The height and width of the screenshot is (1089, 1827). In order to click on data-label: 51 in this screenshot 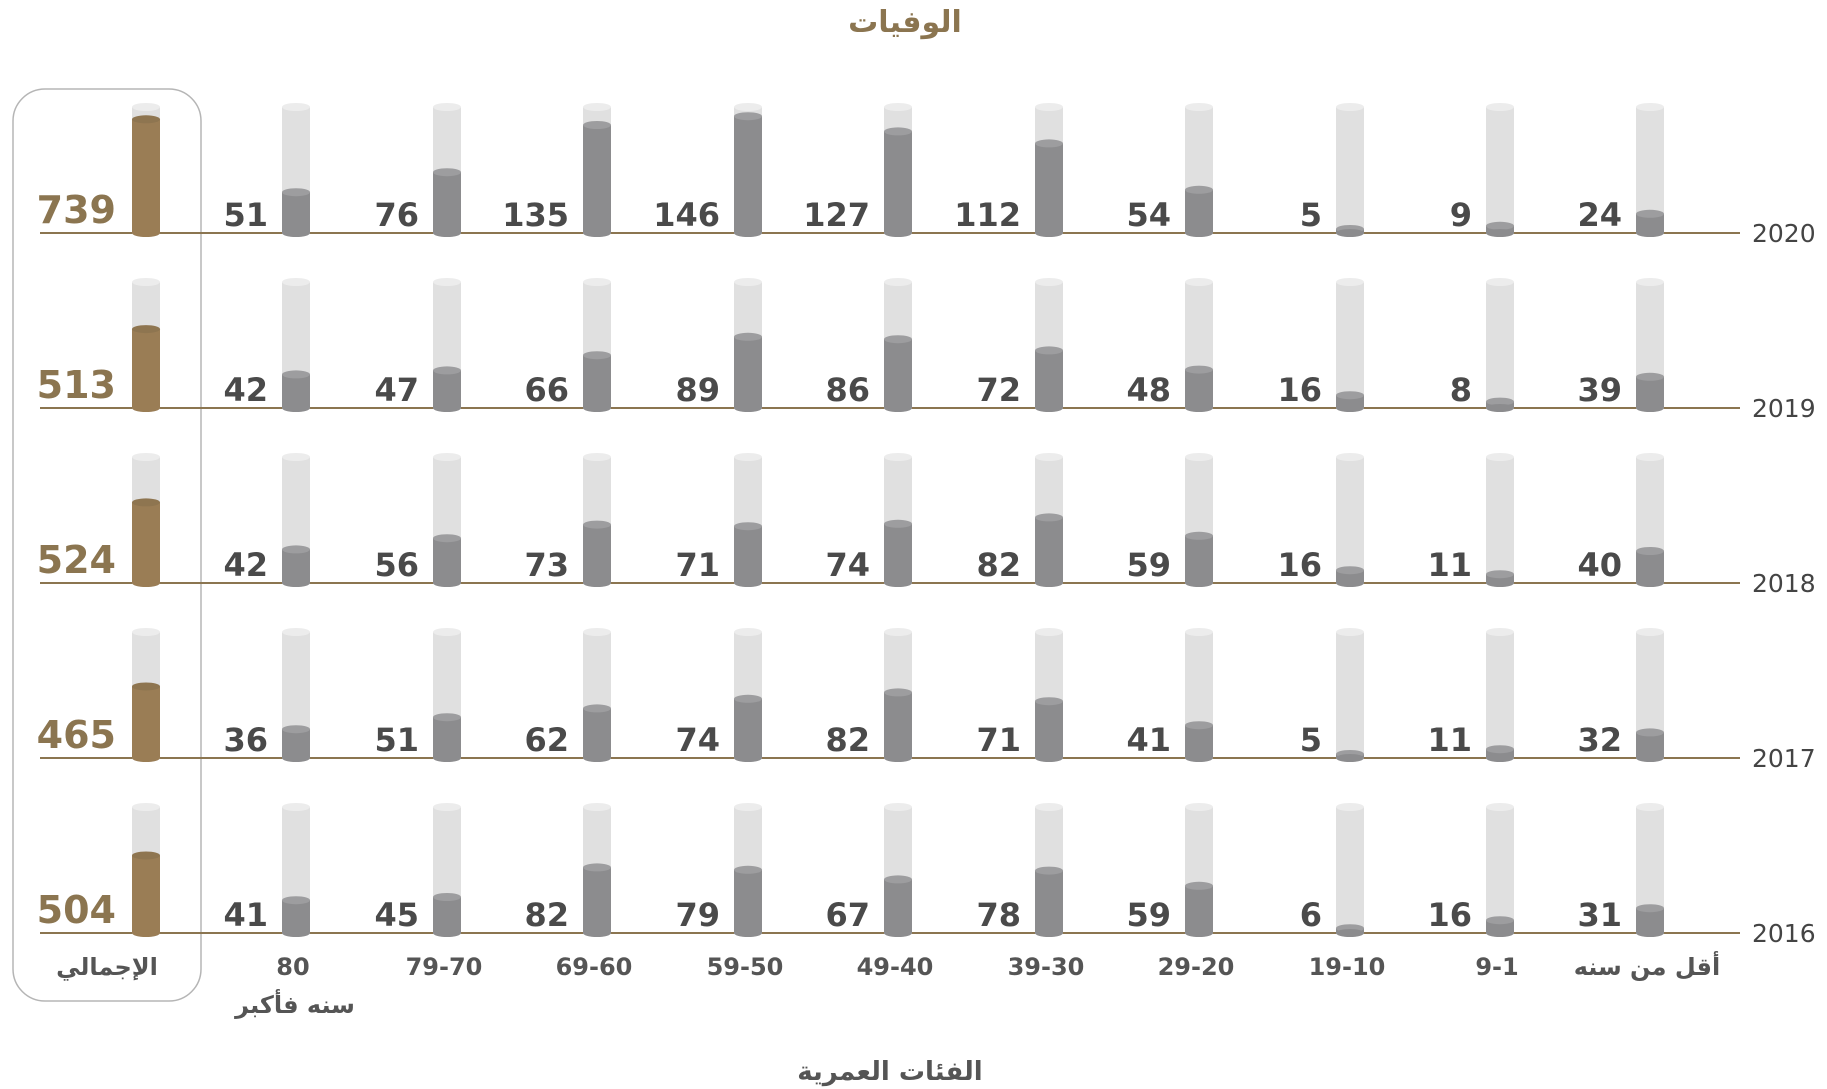, I will do `click(396, 740)`.